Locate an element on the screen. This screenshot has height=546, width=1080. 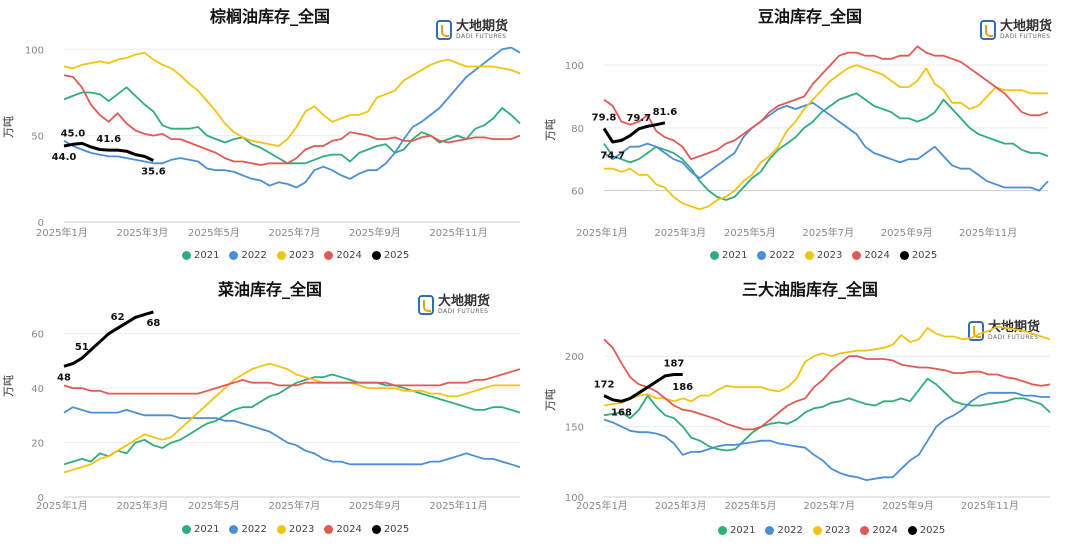
y-tick-label: 80 is located at coordinates (577, 129).